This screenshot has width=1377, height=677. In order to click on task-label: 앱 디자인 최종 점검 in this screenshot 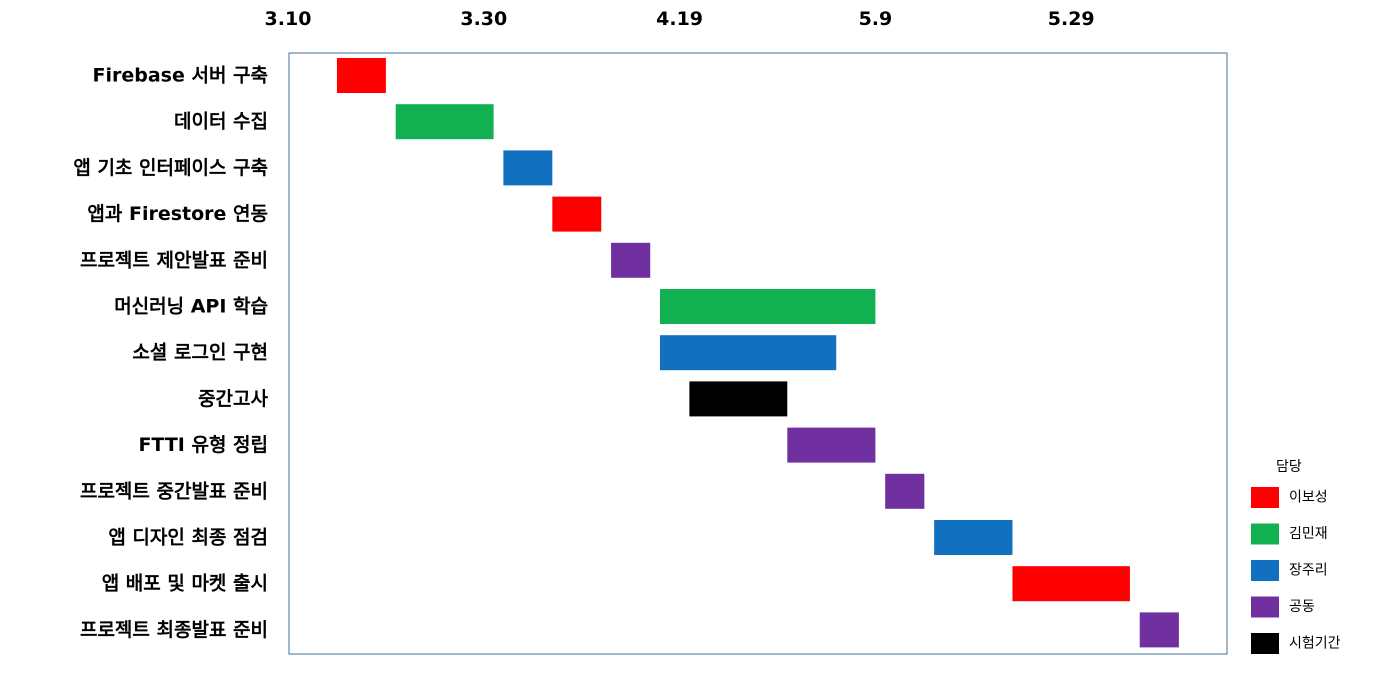, I will do `click(188, 538)`.